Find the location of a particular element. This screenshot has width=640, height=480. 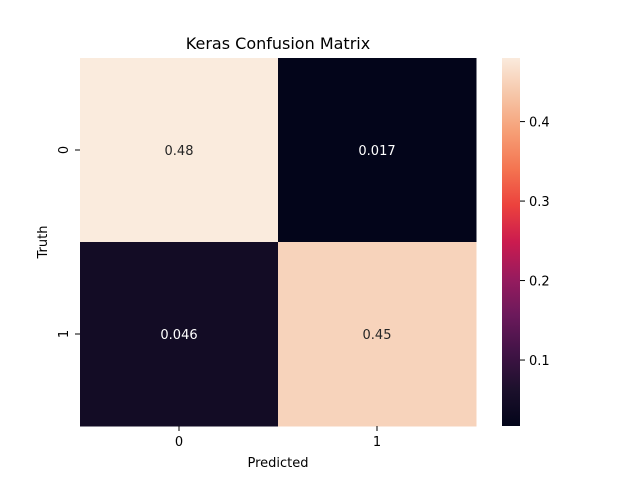

y-axis-label: Truth is located at coordinates (43, 243).